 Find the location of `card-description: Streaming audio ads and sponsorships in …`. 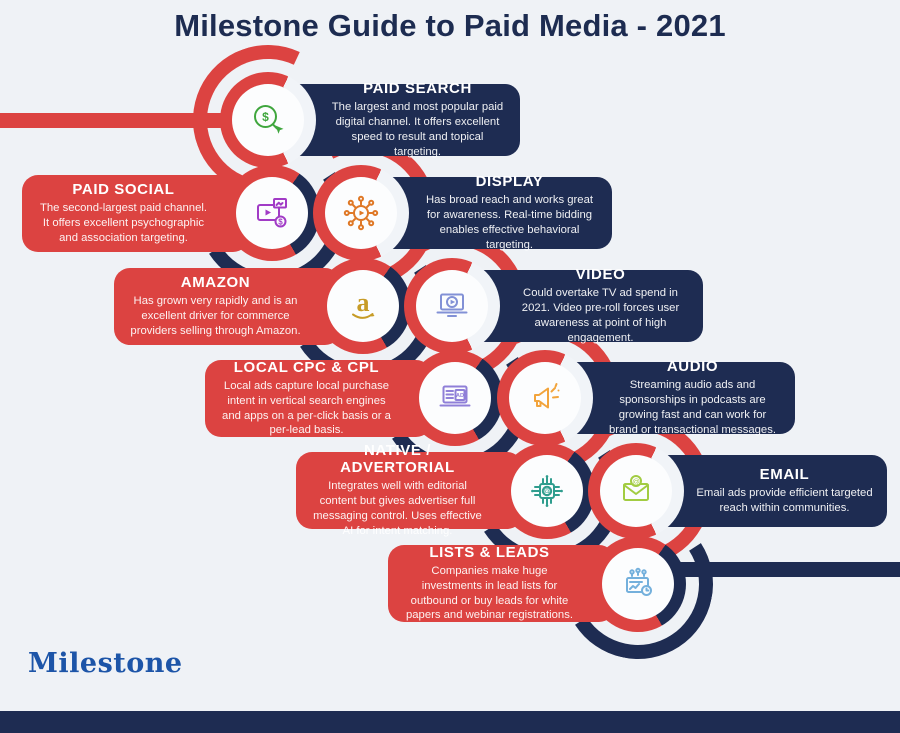

card-description: Streaming audio ads and sponsorships in … is located at coordinates (692, 407).